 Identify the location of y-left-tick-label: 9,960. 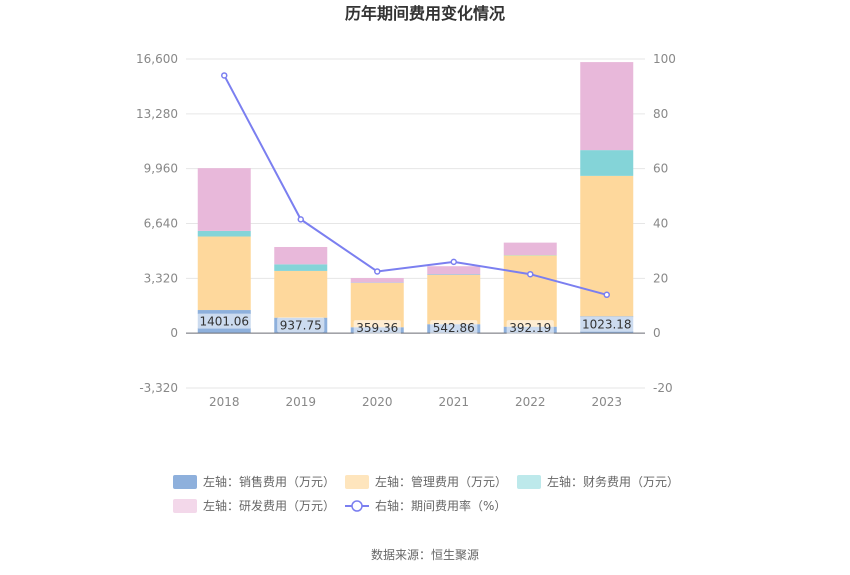
(161, 169).